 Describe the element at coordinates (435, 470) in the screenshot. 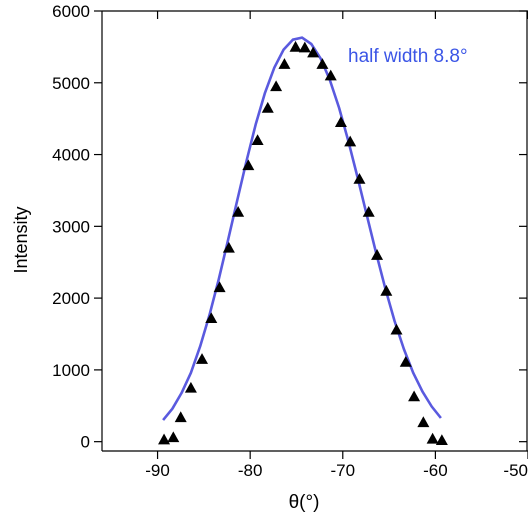

I see `x-tick-label: -60` at that location.